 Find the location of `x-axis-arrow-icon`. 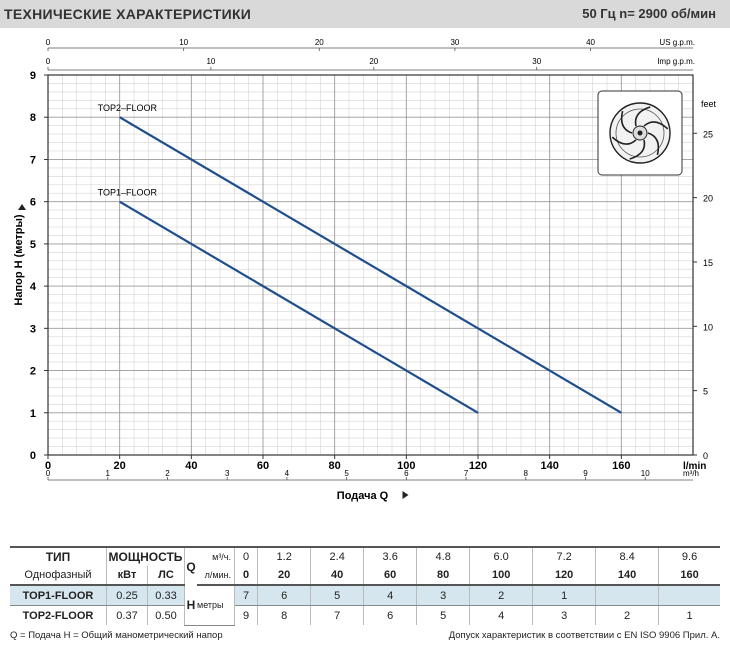

x-axis-arrow-icon is located at coordinates (405, 495).